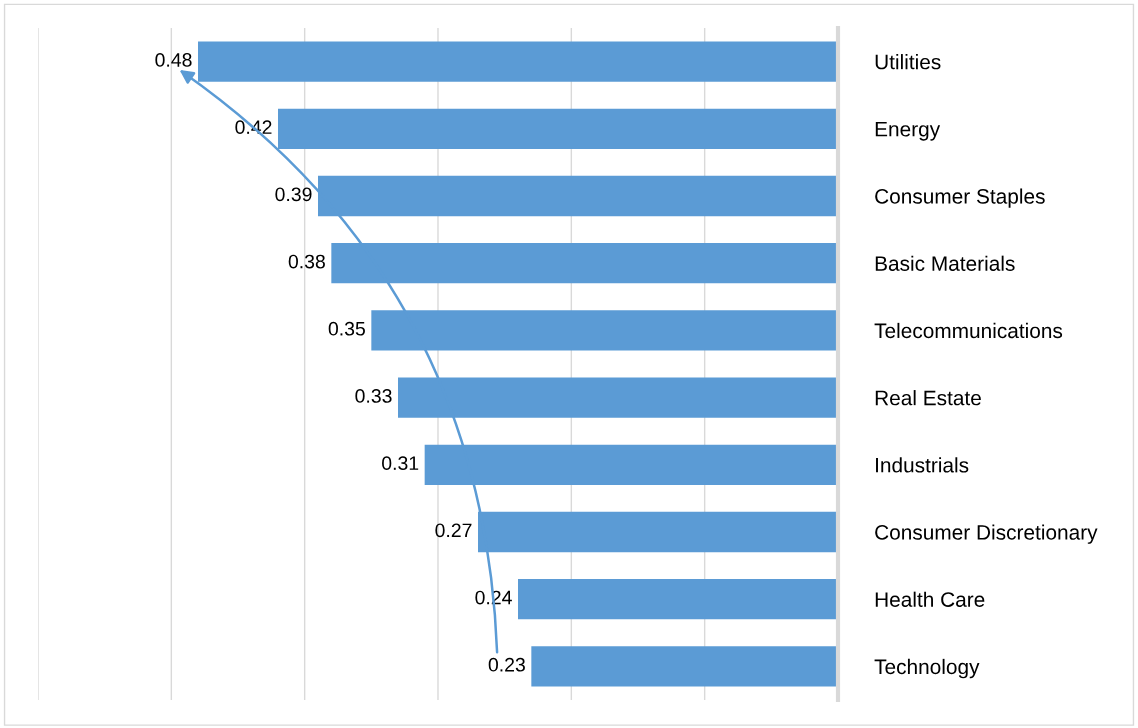 This screenshot has height=728, width=1138. What do you see at coordinates (293, 194) in the screenshot?
I see `data-label: 0.39` at bounding box center [293, 194].